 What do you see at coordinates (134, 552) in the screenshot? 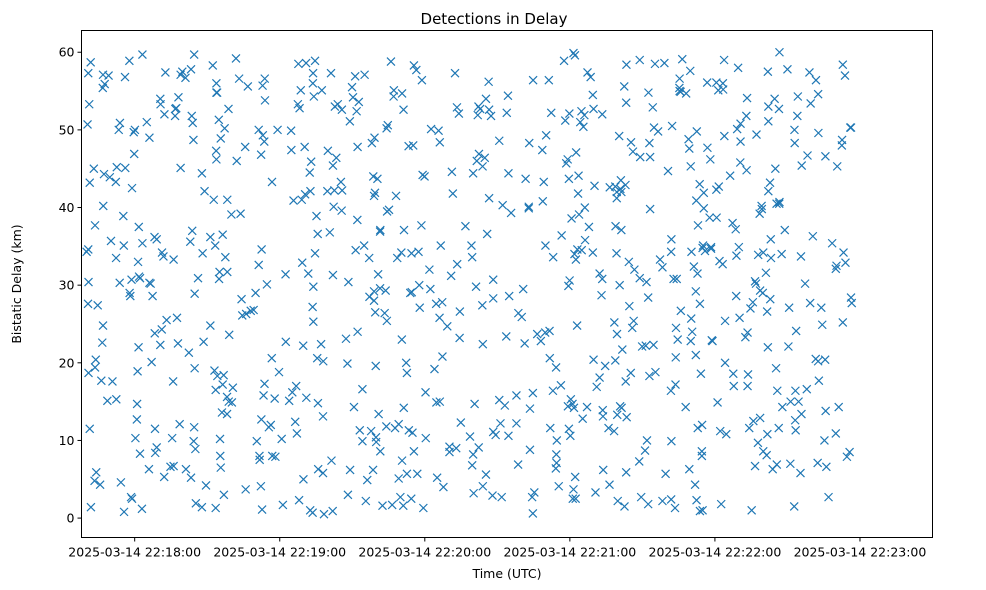
I see `x-tick-label: 2025-03-14 22:18:00` at bounding box center [134, 552].